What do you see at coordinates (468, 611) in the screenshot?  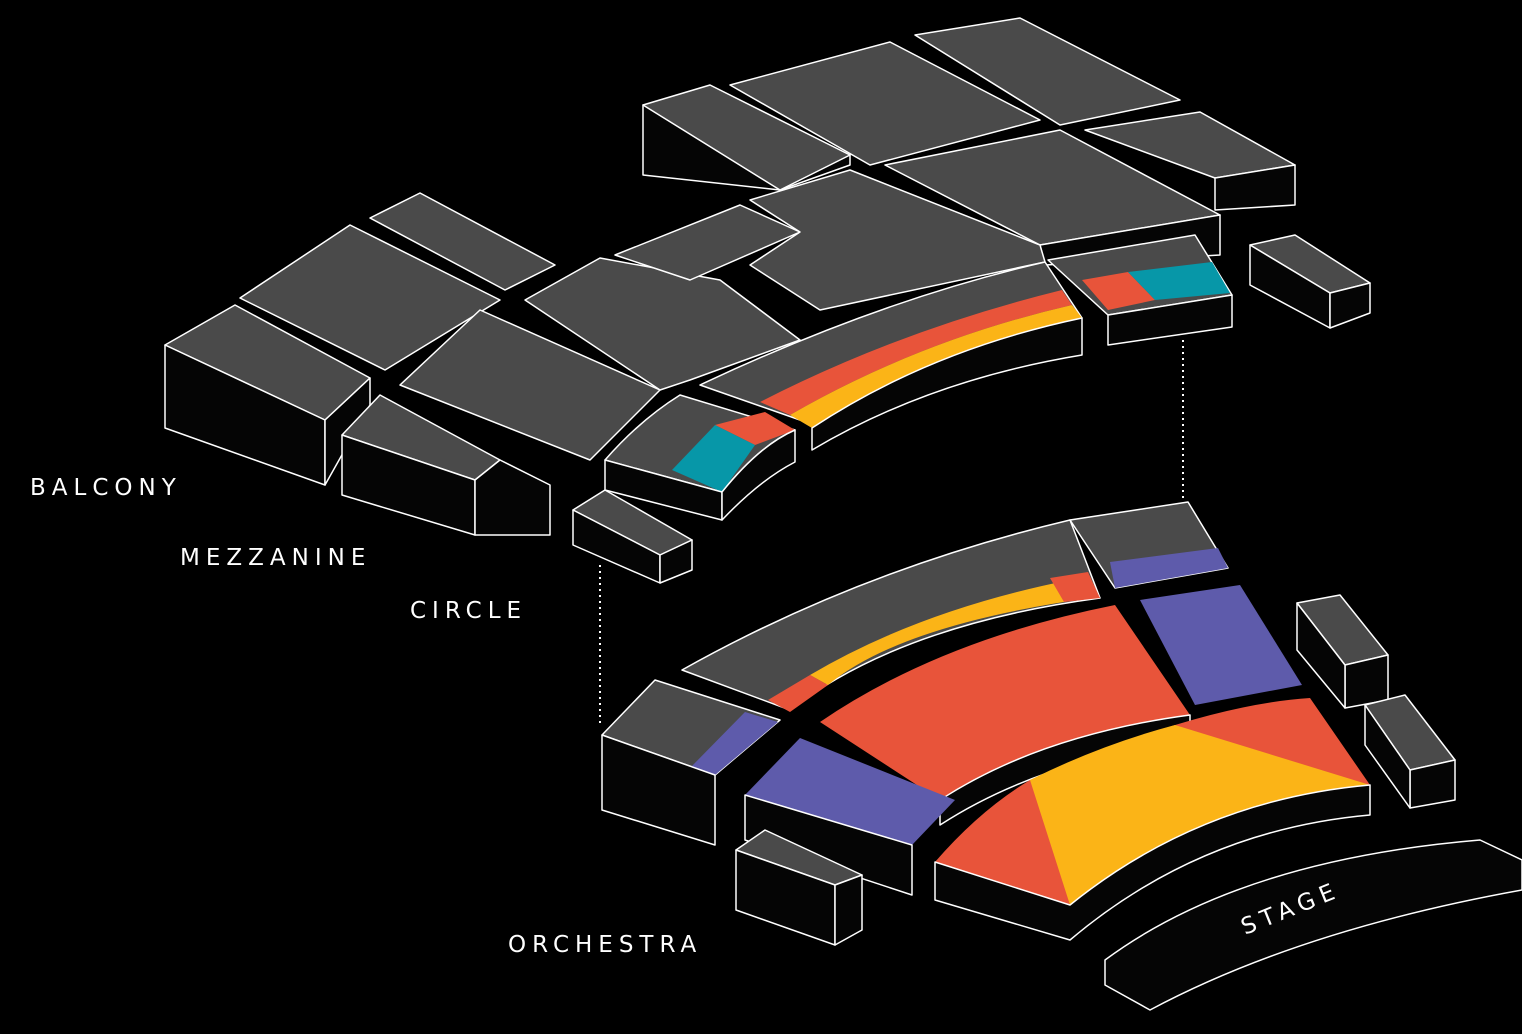 I see `level-label: CIRCLE` at bounding box center [468, 611].